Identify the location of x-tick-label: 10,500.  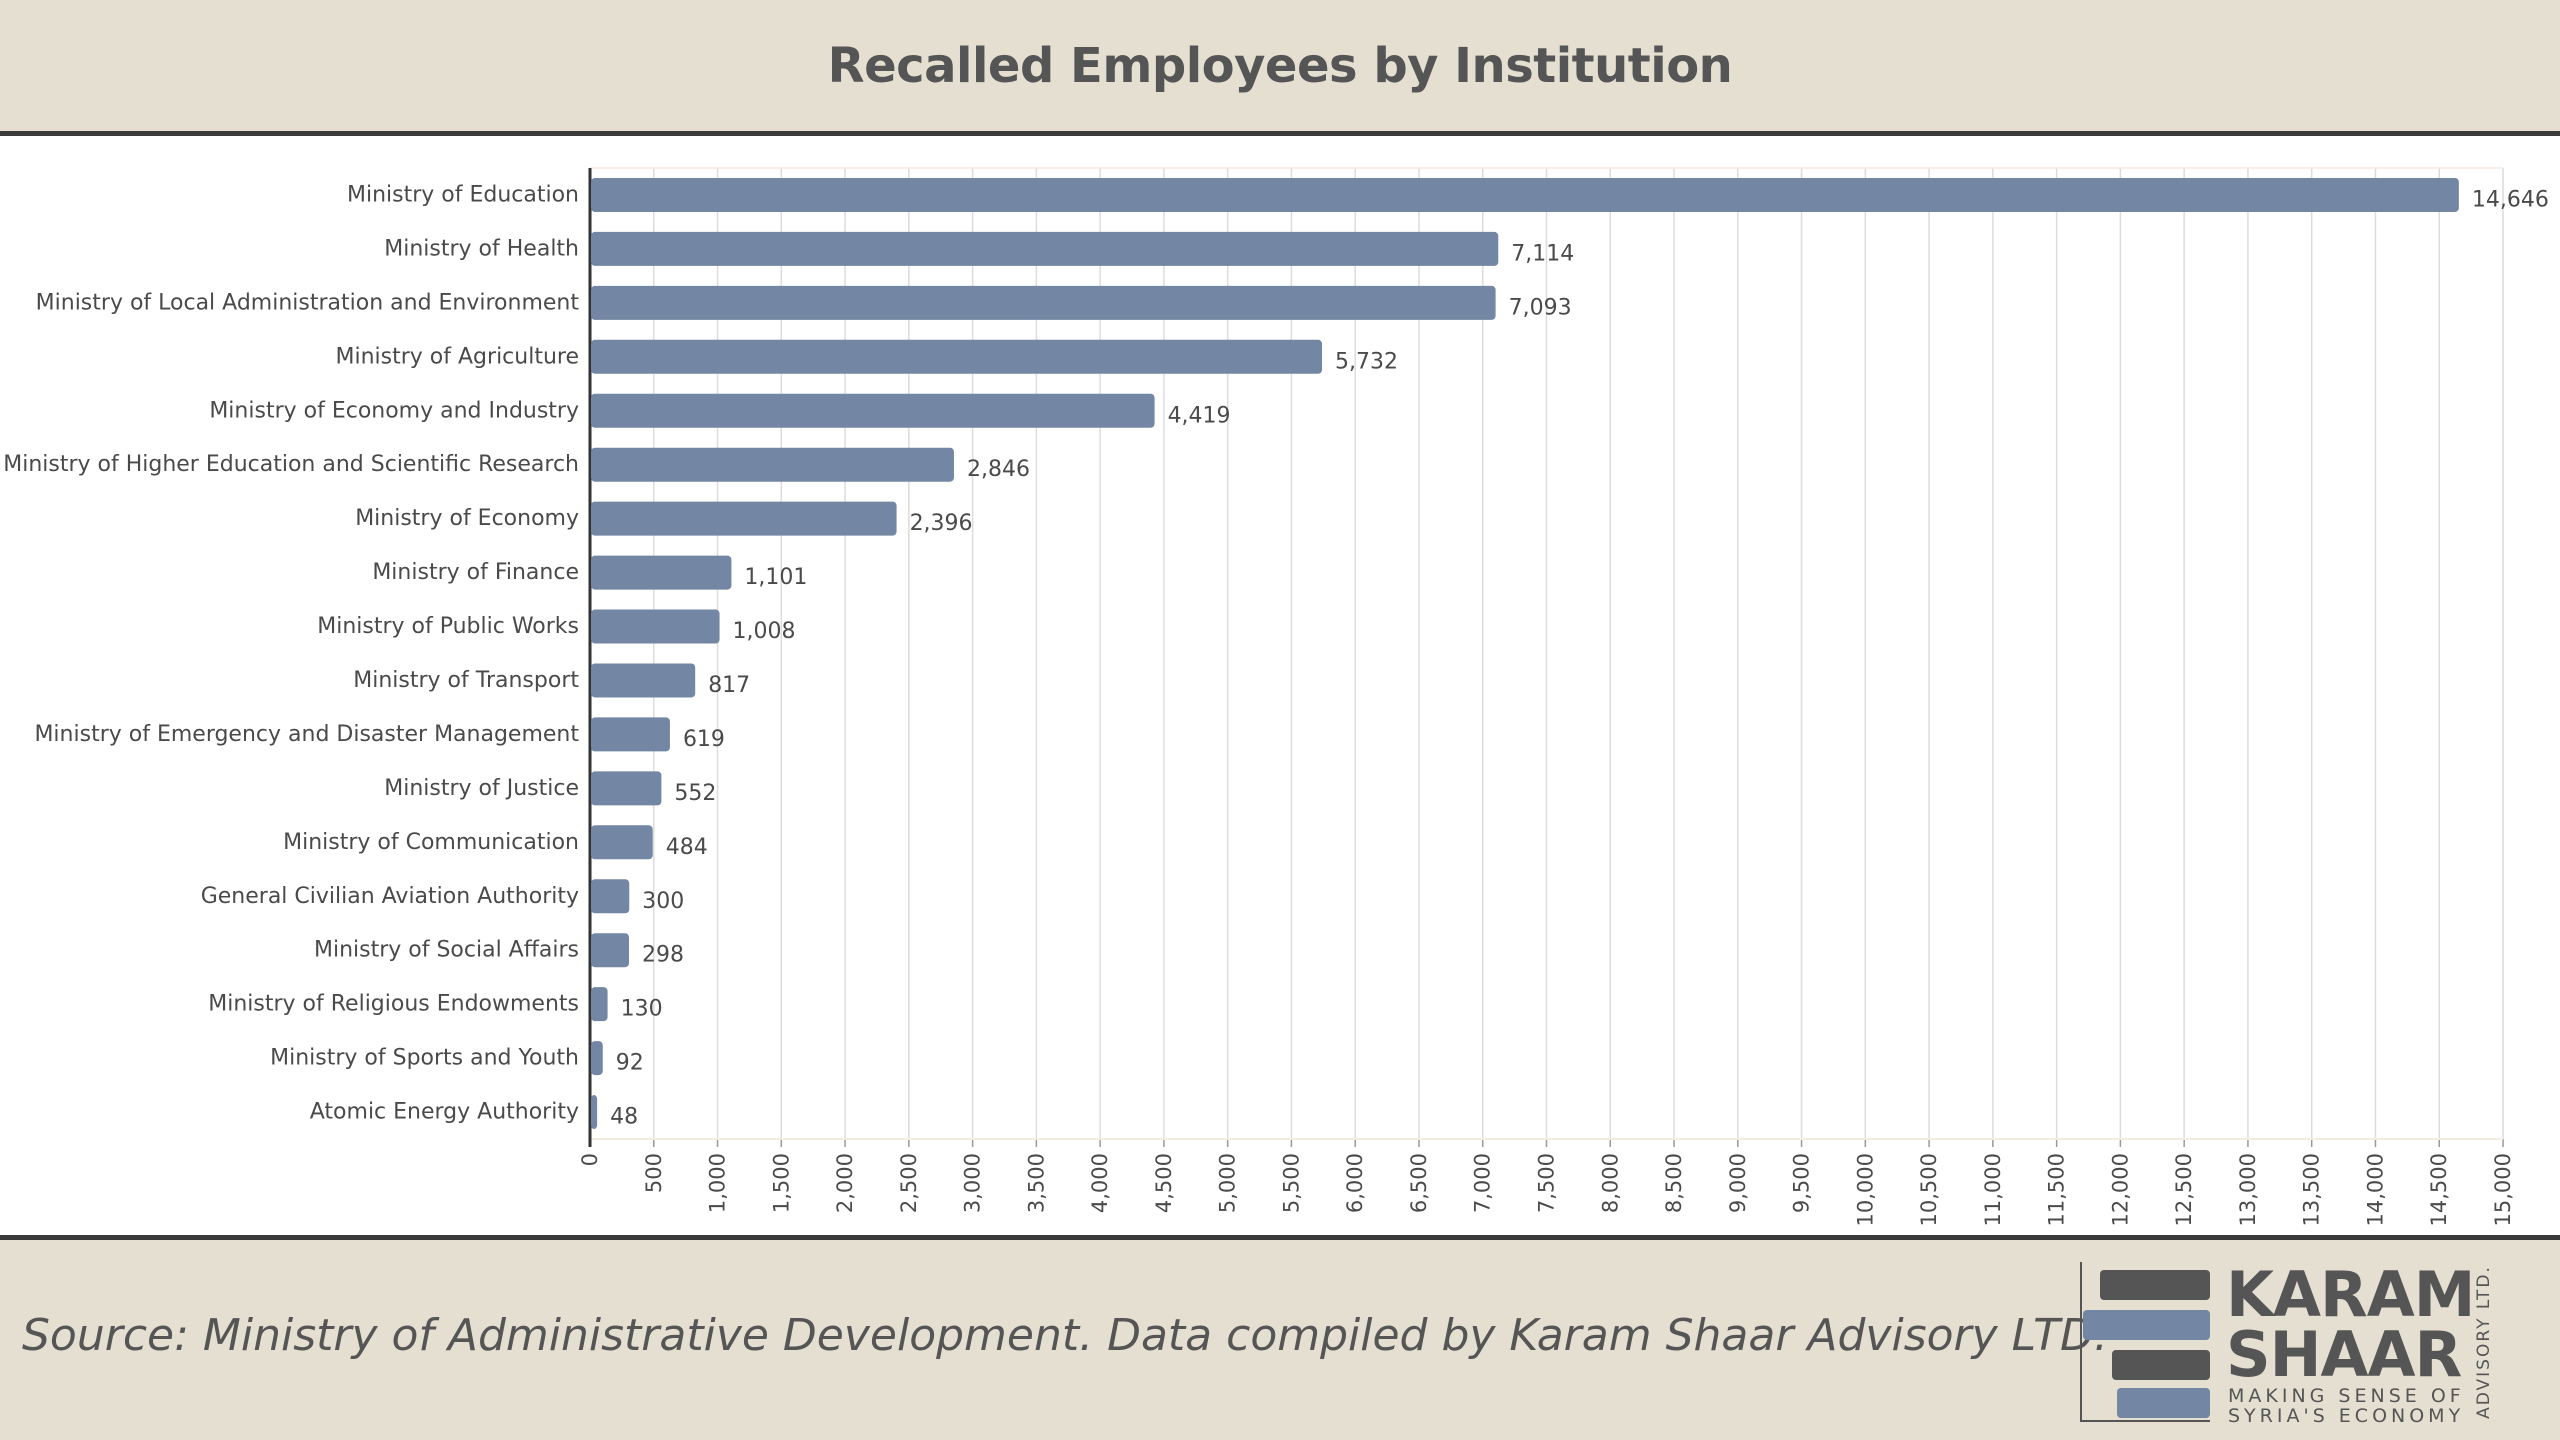
(1929, 1189).